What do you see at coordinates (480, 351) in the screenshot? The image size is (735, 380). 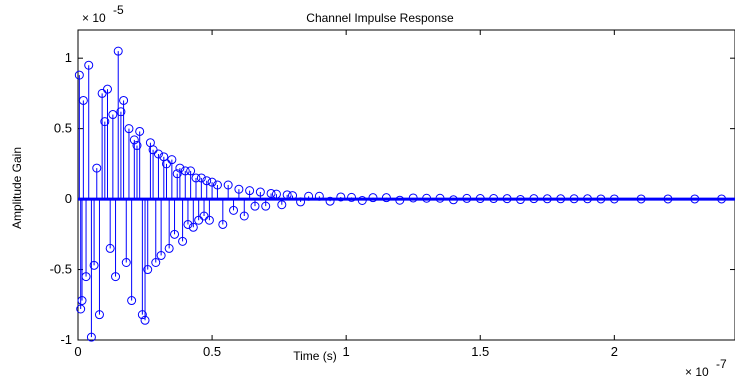 I see `x-tick-label: 1.5` at bounding box center [480, 351].